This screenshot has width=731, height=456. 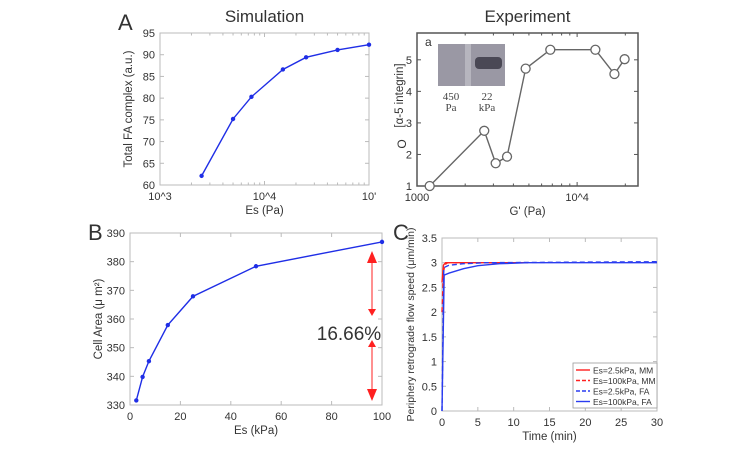 I want to click on y-axis-symbol: O, so click(x=402, y=143).